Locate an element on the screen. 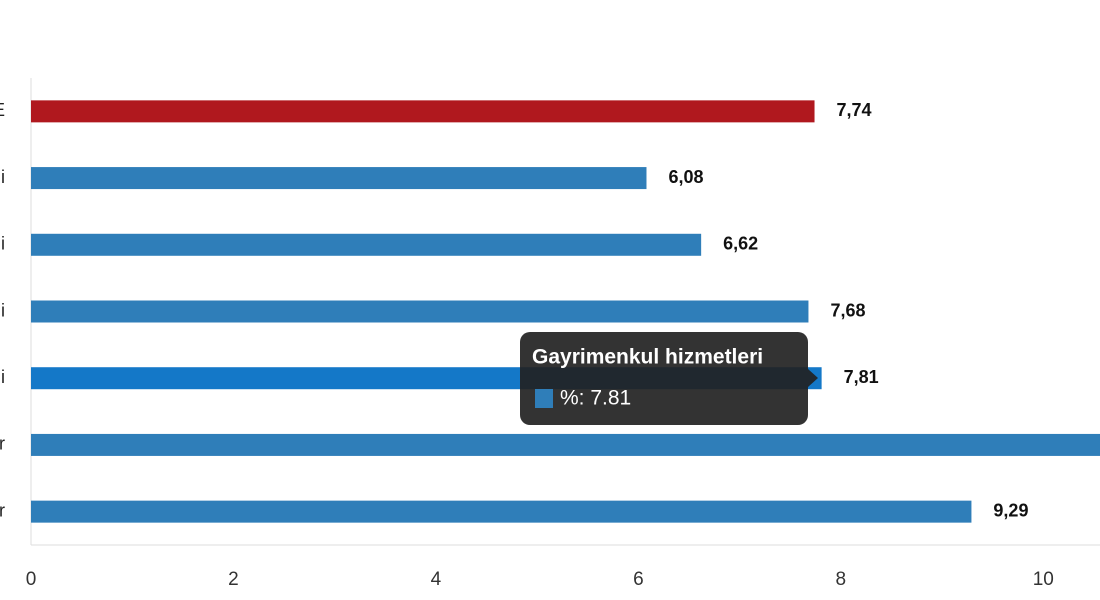 The height and width of the screenshot is (600, 1100). tooltip-title: Gayrimenkul hizmetleri is located at coordinates (647, 357).